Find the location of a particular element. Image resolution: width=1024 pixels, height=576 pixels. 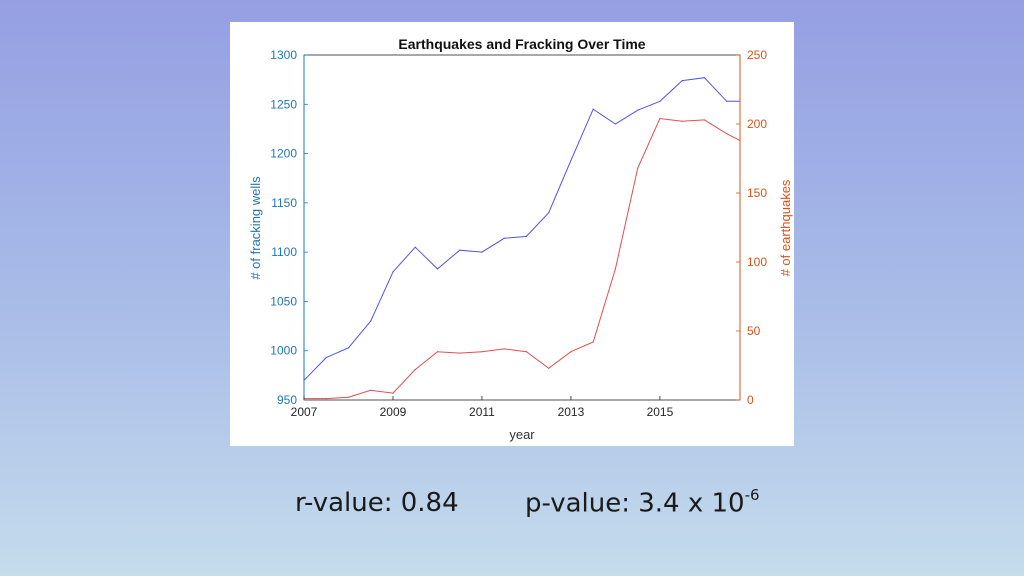

p-value-text: p-value: 3.4 x 10 is located at coordinates (635, 503).